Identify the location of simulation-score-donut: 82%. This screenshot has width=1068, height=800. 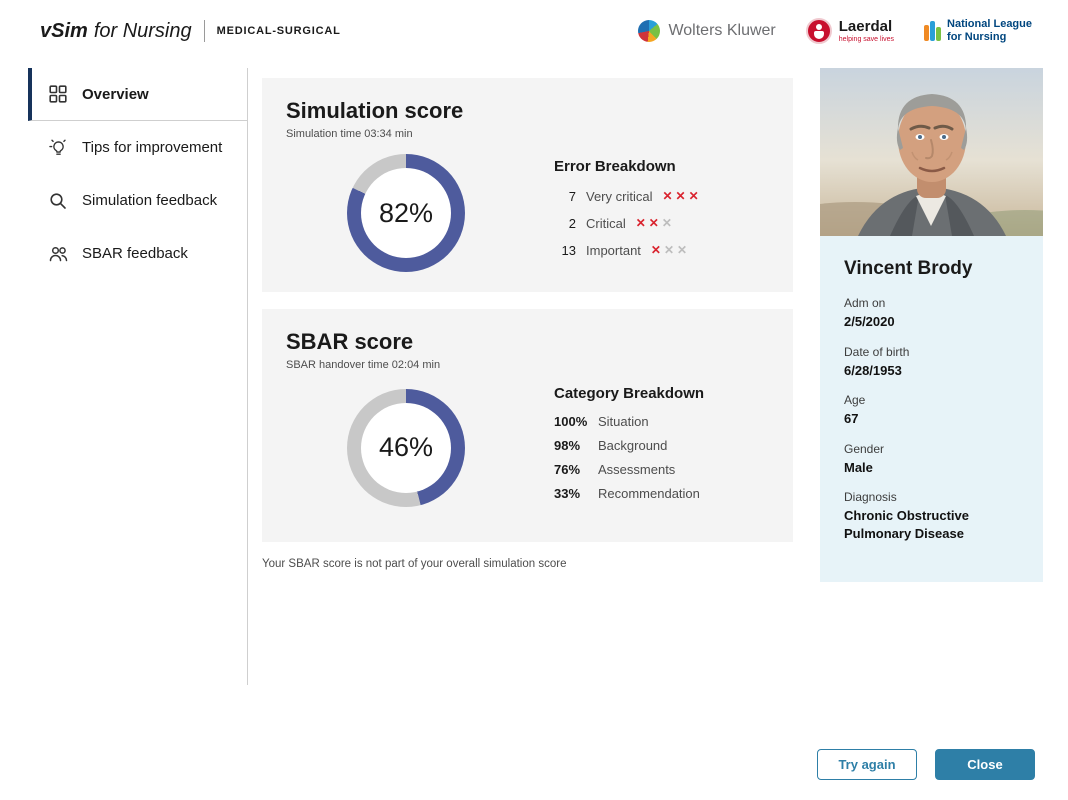
(406, 213).